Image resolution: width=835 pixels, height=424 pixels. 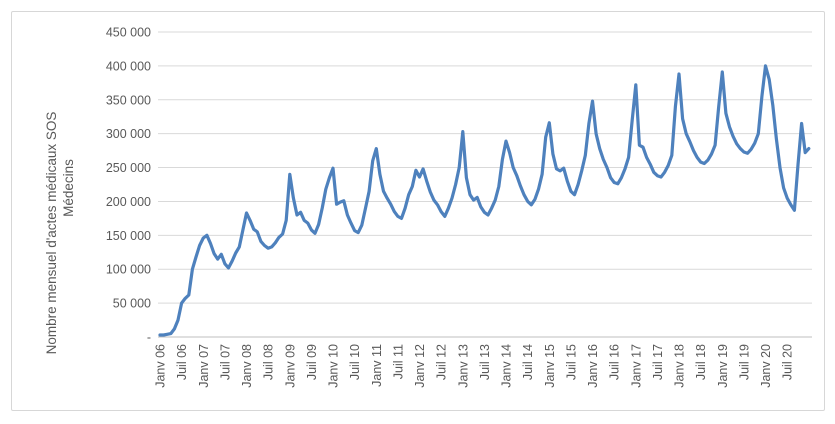 I want to click on x-tick-label: Juil 13, so click(x=485, y=362).